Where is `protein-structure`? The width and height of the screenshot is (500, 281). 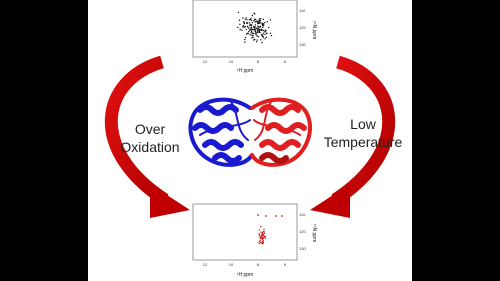 protein-structure is located at coordinates (250, 132).